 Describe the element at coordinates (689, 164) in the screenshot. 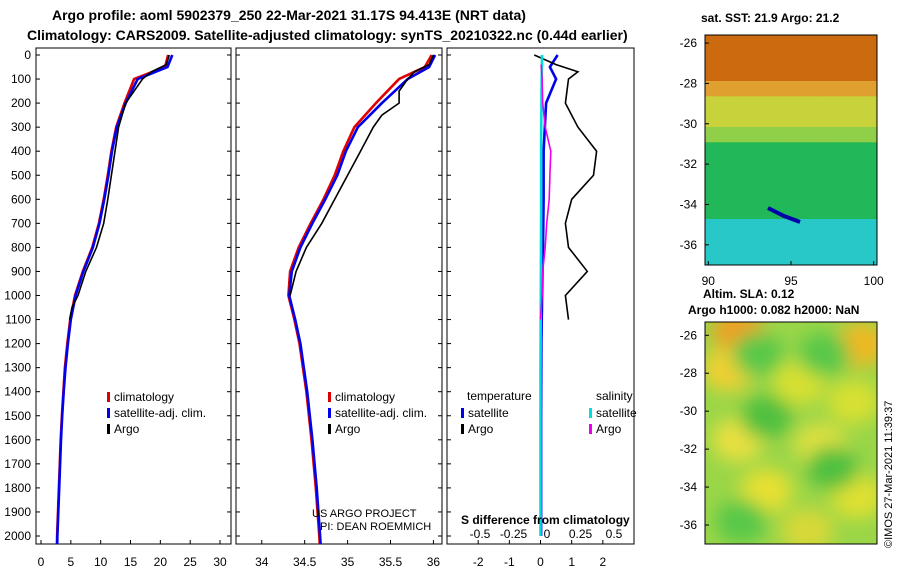

I see `lat-tick-label: -32` at that location.